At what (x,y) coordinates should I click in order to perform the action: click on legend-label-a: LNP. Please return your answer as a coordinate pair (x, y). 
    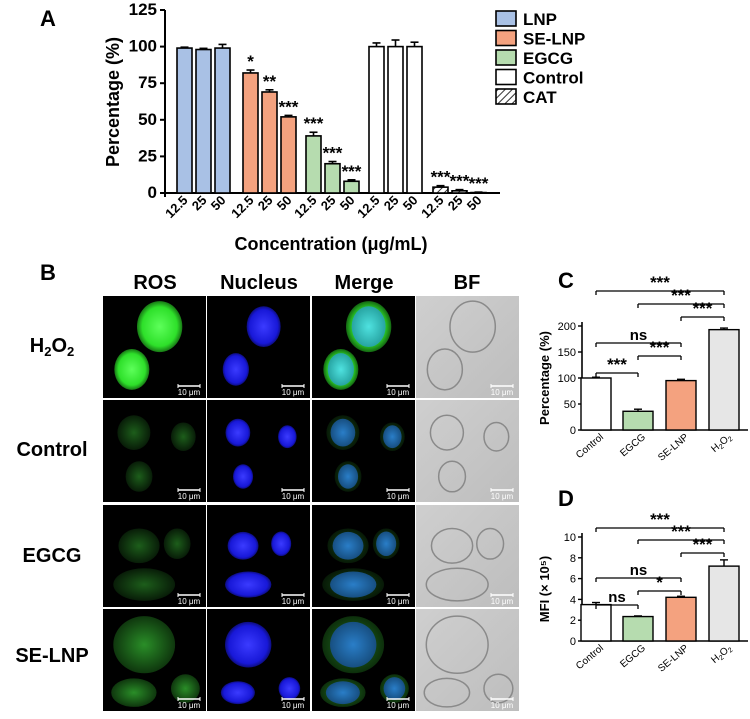
    Looking at the image, I should click on (540, 19).